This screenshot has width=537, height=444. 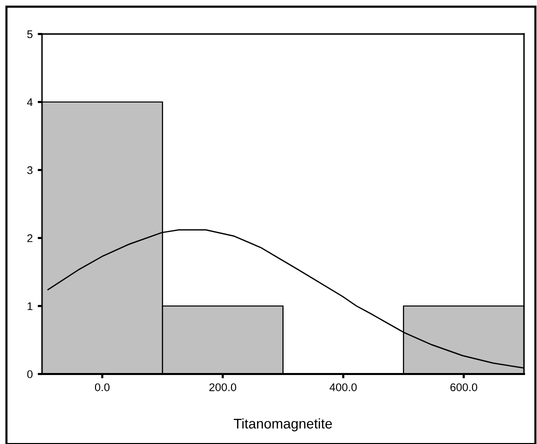 What do you see at coordinates (30, 102) in the screenshot?
I see `y-tick-label: 4` at bounding box center [30, 102].